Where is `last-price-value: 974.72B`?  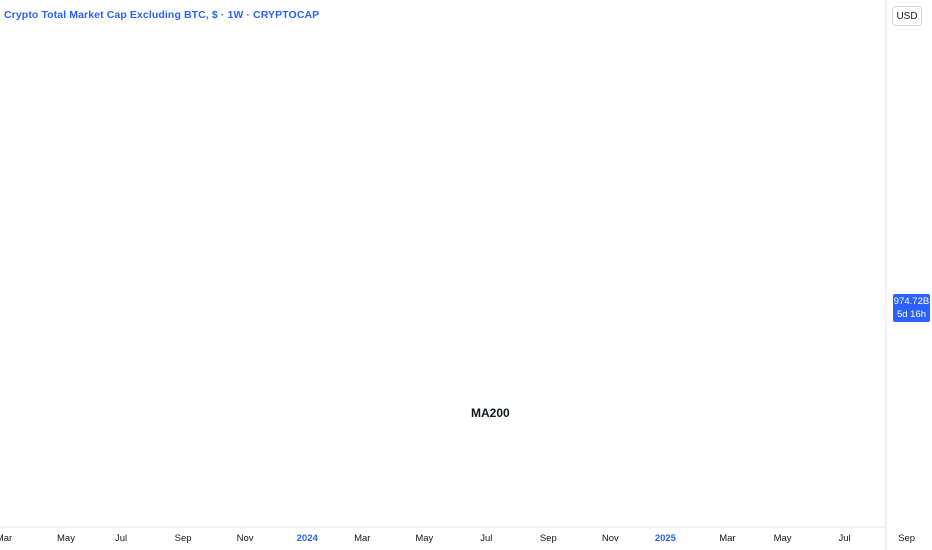 last-price-value: 974.72B is located at coordinates (911, 301).